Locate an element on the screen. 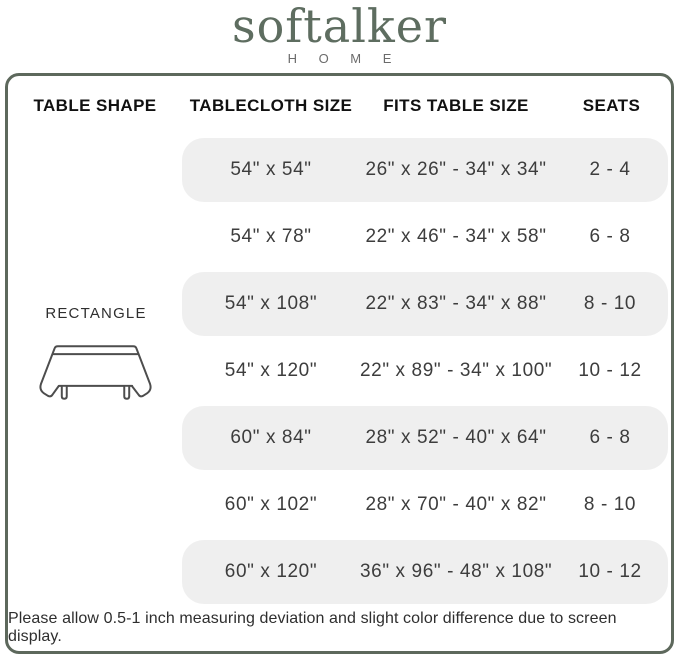 The image size is (679, 660). cell-fits-table-size: 26" x 26" - 34" x 34" is located at coordinates (456, 170).